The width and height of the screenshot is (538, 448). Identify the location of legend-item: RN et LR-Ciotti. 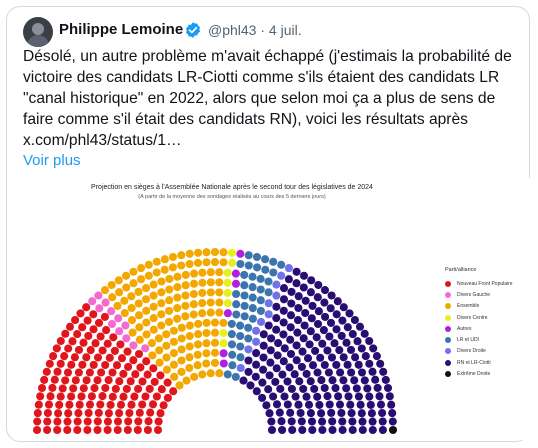
(479, 362).